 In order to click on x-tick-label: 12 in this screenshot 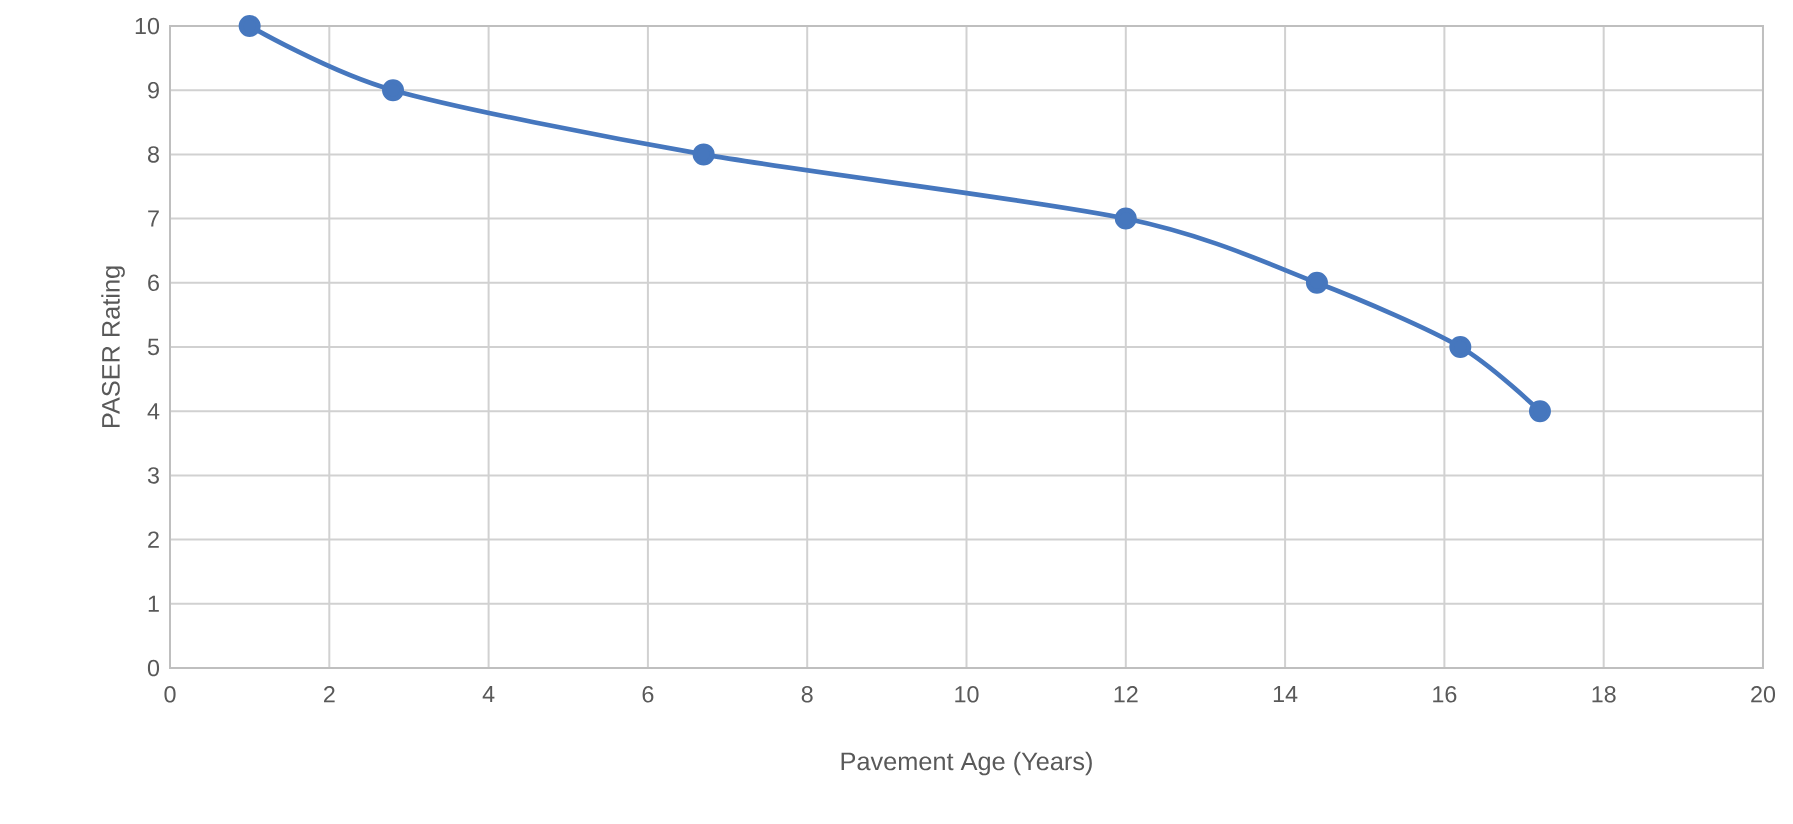, I will do `click(1126, 694)`.